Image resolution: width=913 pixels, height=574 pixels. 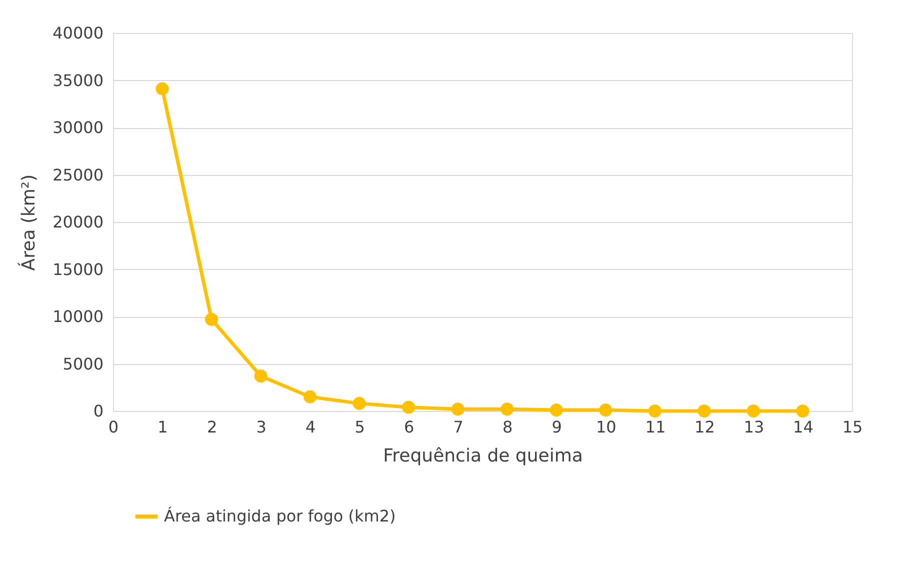 I want to click on x-tick-label: 1, so click(x=163, y=427).